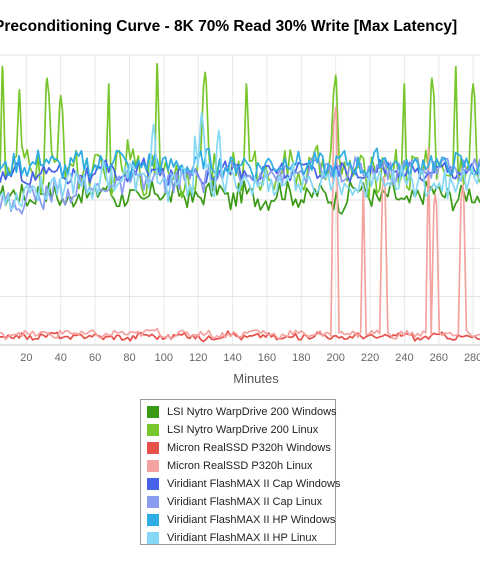 The height and width of the screenshot is (565, 480). Describe the element at coordinates (252, 412) in the screenshot. I see `legend-label: LSI Nytro WarpDrive 200 Windows` at that location.